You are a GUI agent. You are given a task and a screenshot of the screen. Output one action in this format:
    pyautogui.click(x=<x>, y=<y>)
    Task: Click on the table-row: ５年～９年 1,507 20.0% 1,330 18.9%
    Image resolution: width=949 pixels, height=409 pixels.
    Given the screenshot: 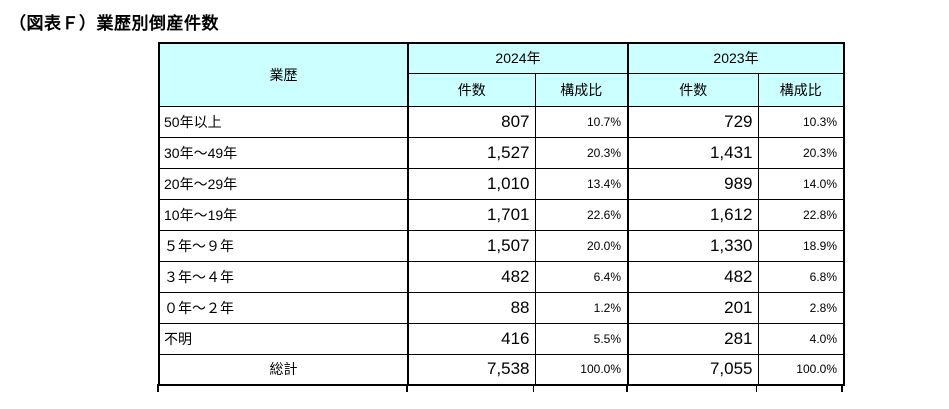 What is the action you would take?
    pyautogui.click(x=501, y=245)
    